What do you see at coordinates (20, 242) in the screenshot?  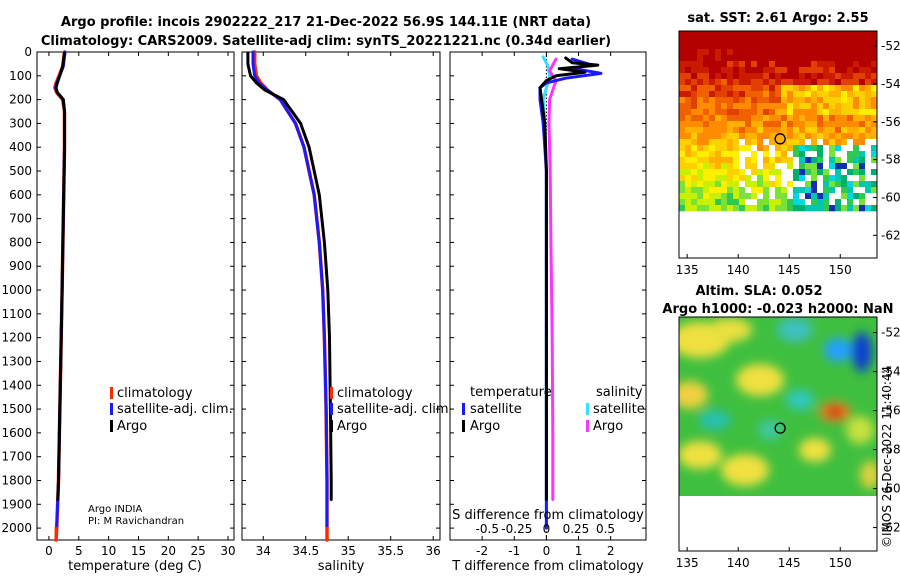 I see `y-tick-label: 800` at bounding box center [20, 242].